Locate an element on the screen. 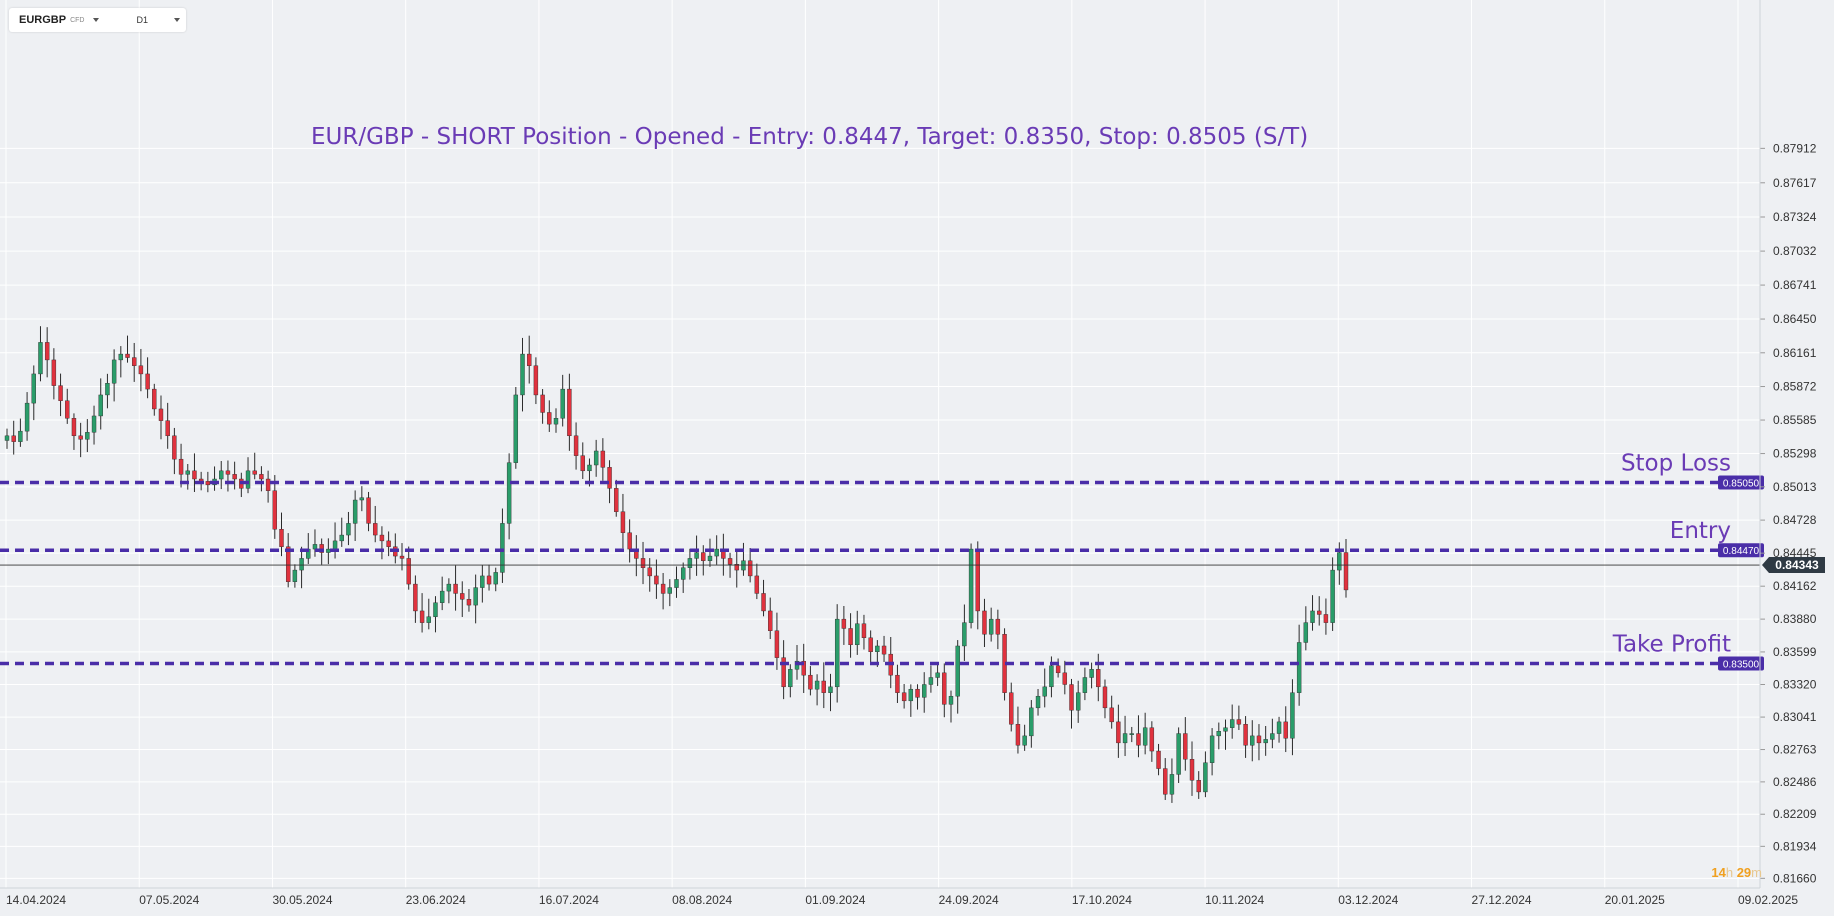 The image size is (1834, 916). y-tick-label: 0.82763 is located at coordinates (1795, 750).